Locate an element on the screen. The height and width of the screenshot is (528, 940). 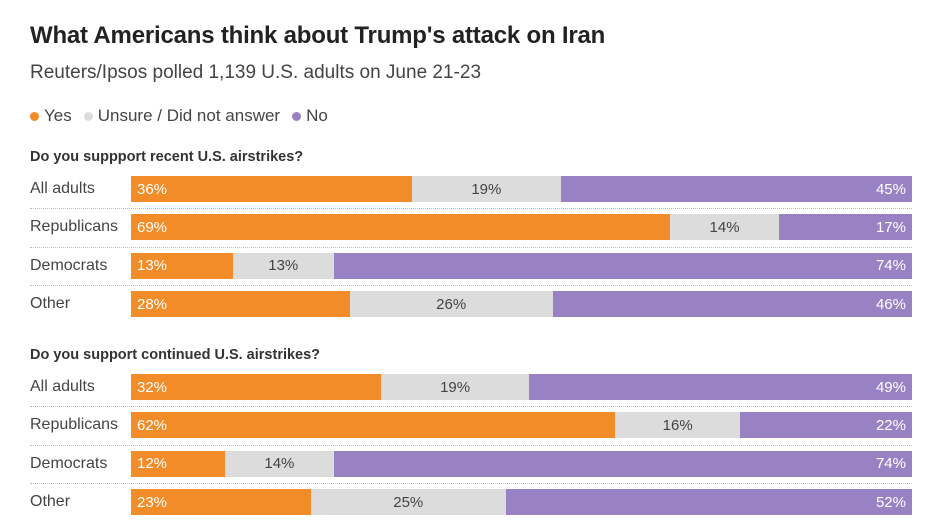
bar-segment-no: 45% is located at coordinates (736, 189).